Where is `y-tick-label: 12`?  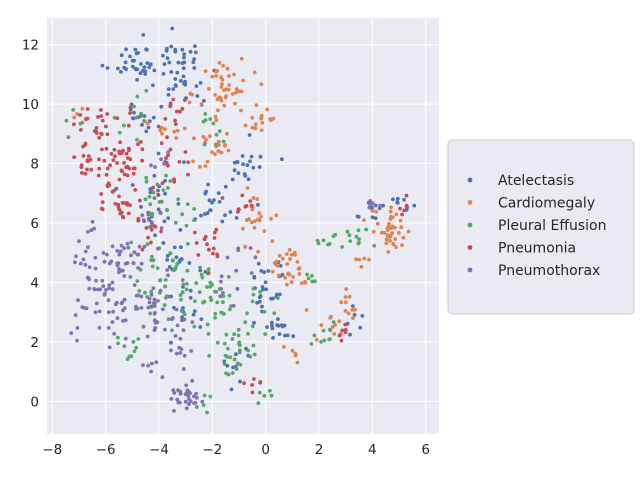 y-tick-label: 12 is located at coordinates (30, 46).